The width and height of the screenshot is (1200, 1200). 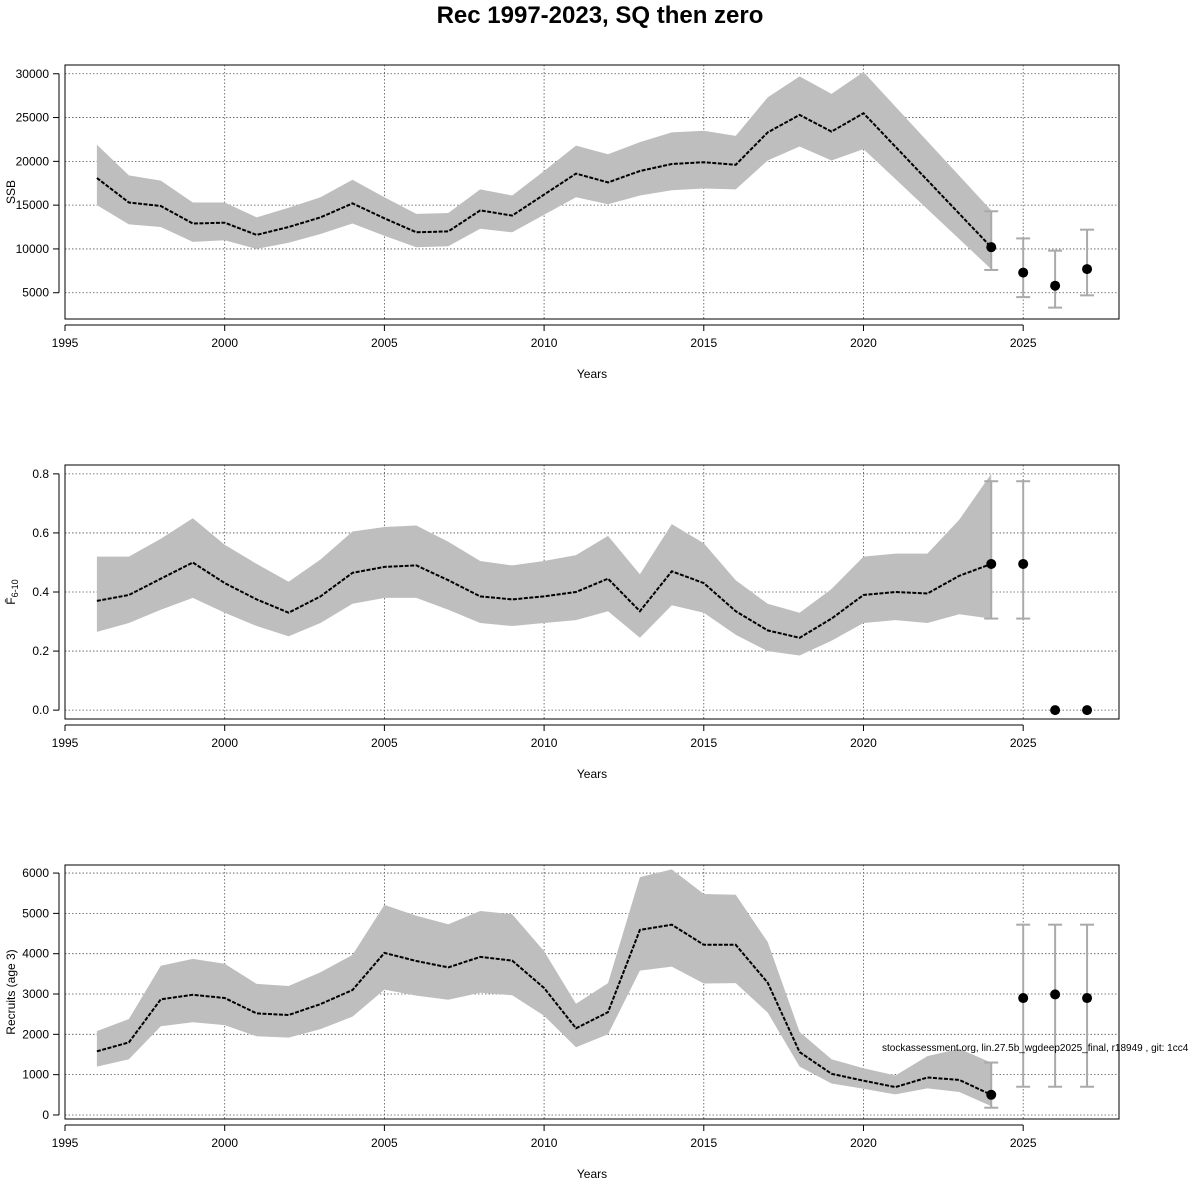 What do you see at coordinates (40, 710) in the screenshot?
I see `fbar-y-tick-label: 0.0` at bounding box center [40, 710].